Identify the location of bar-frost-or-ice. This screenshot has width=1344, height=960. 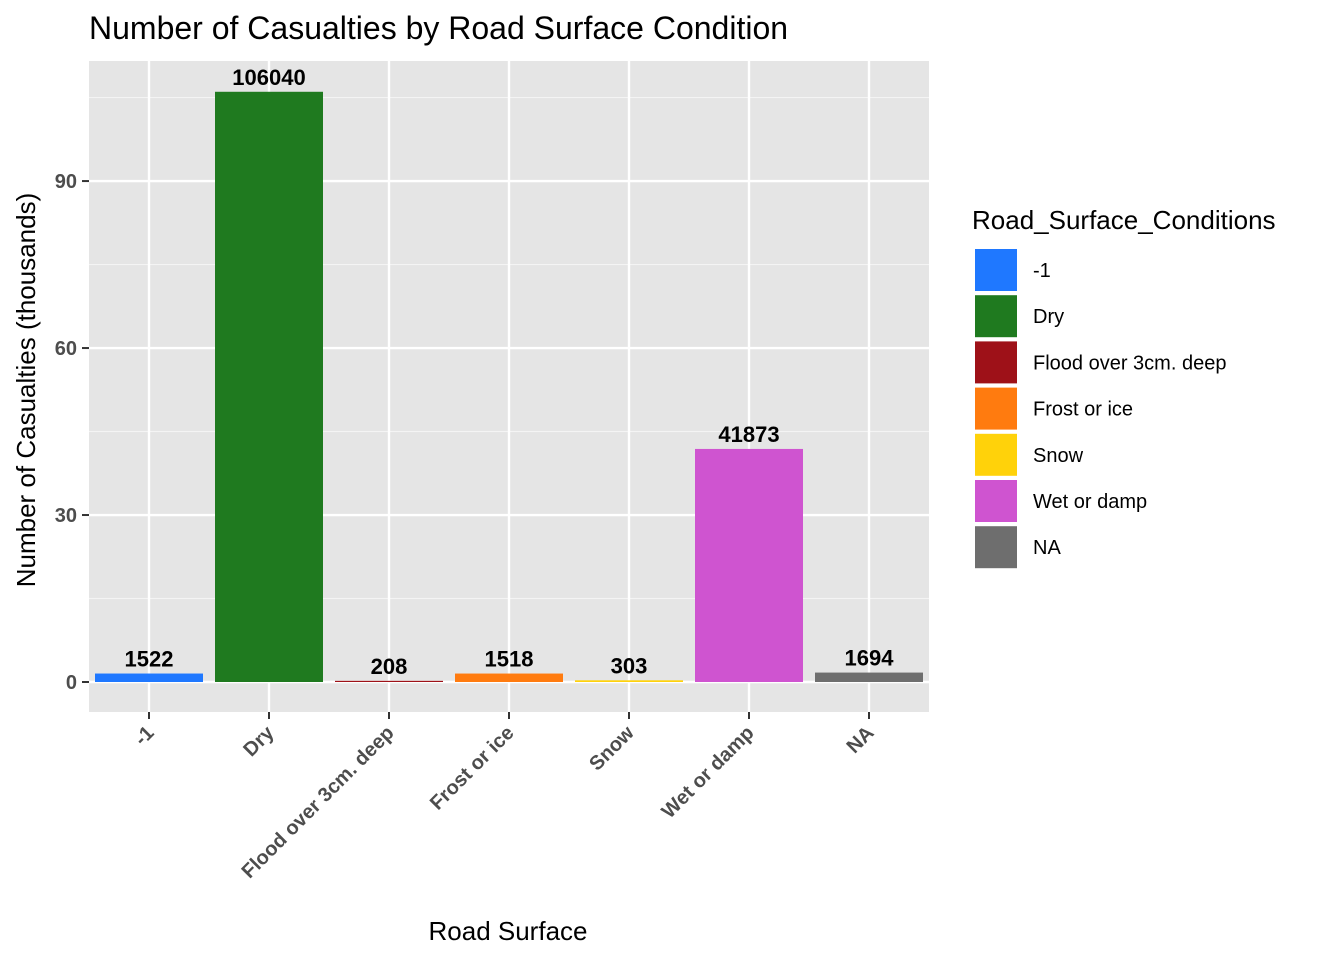
(509, 677).